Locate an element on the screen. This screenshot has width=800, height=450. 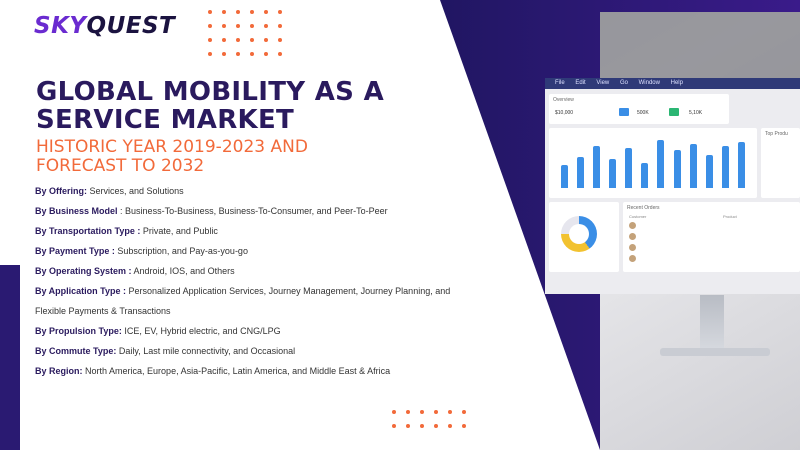
segment-value: Services, and Solutions is located at coordinates (136, 191).